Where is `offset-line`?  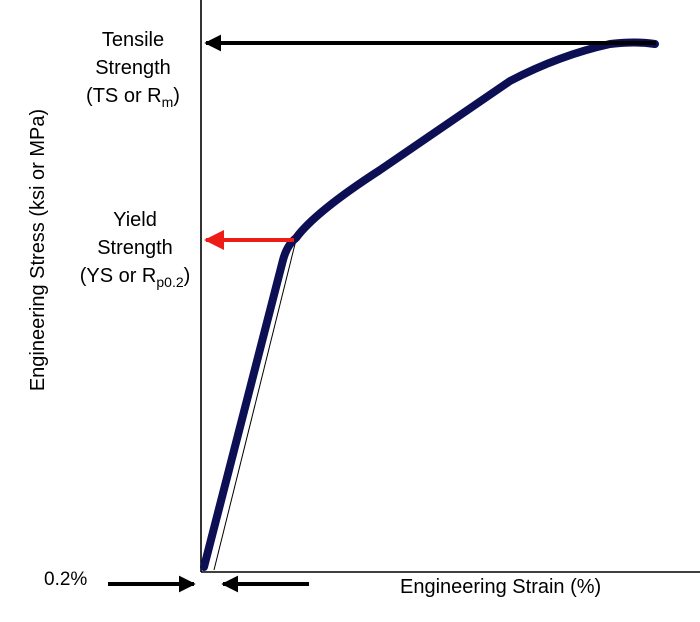
offset-line is located at coordinates (255, 405).